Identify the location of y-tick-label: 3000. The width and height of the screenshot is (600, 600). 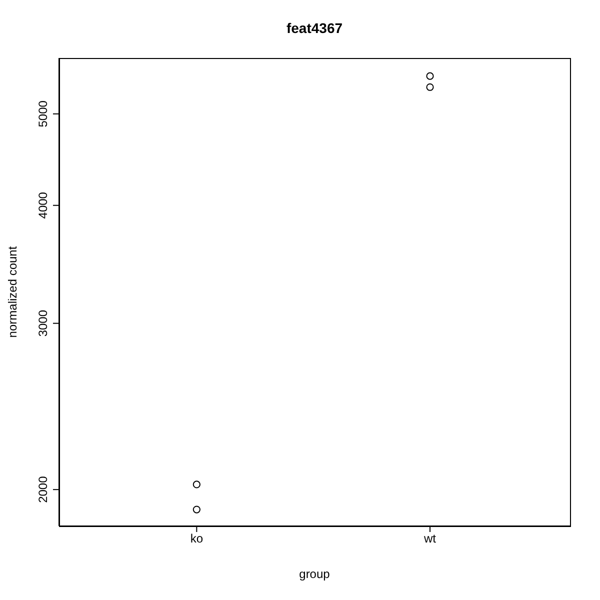
(43, 323).